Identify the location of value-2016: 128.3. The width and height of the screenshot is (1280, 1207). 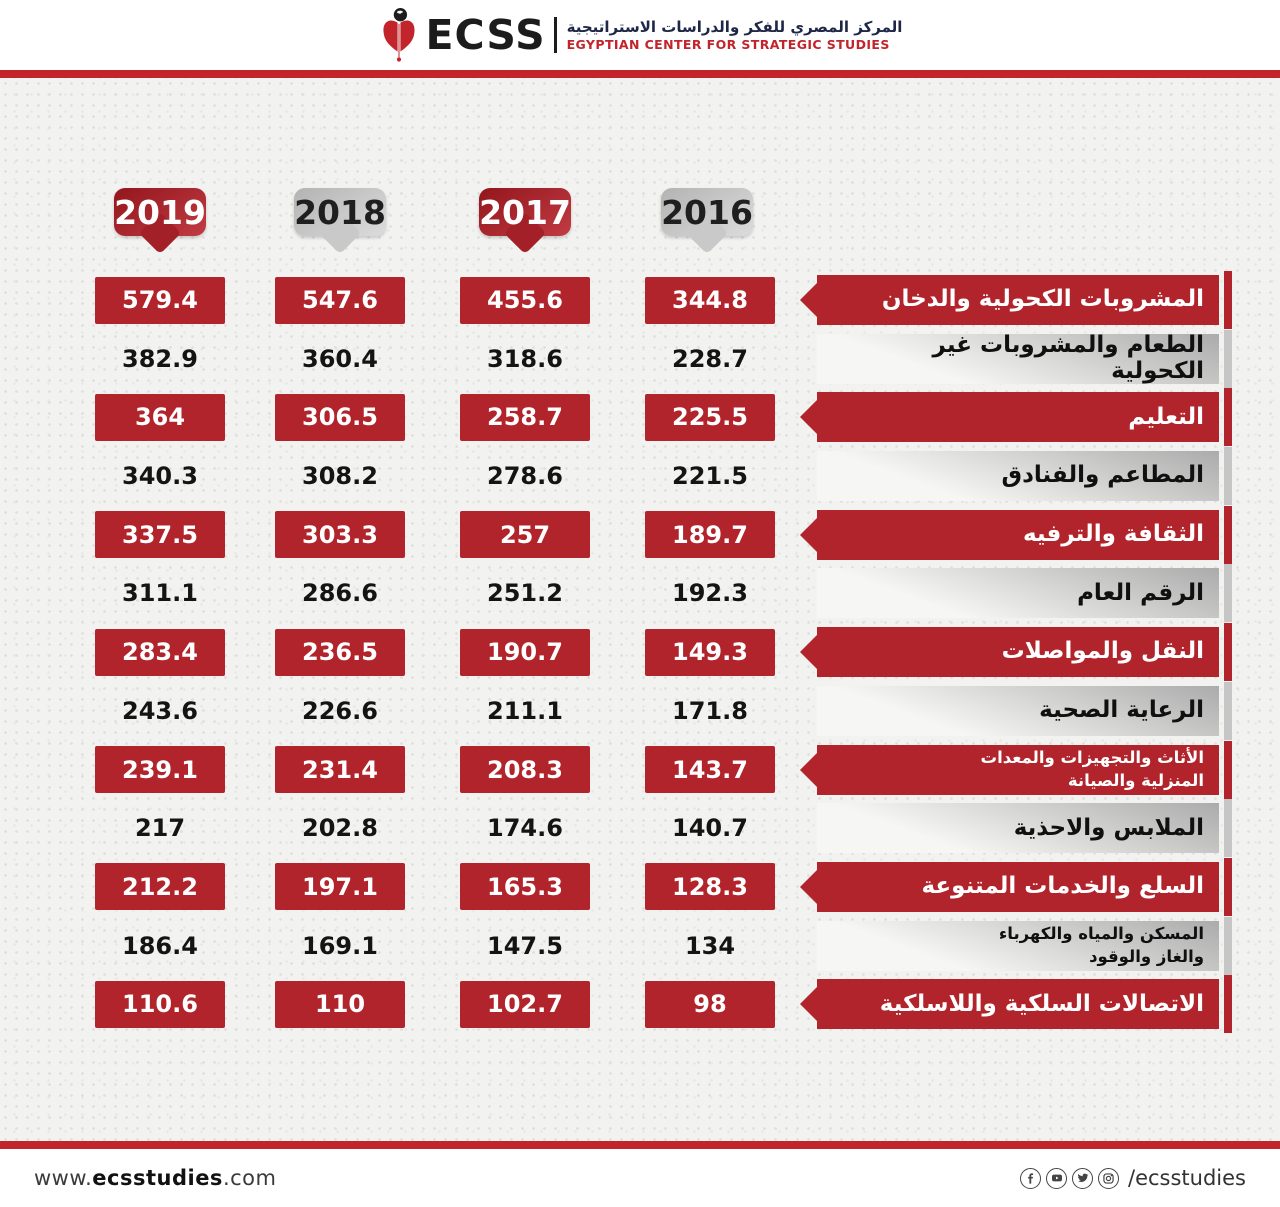
(710, 887).